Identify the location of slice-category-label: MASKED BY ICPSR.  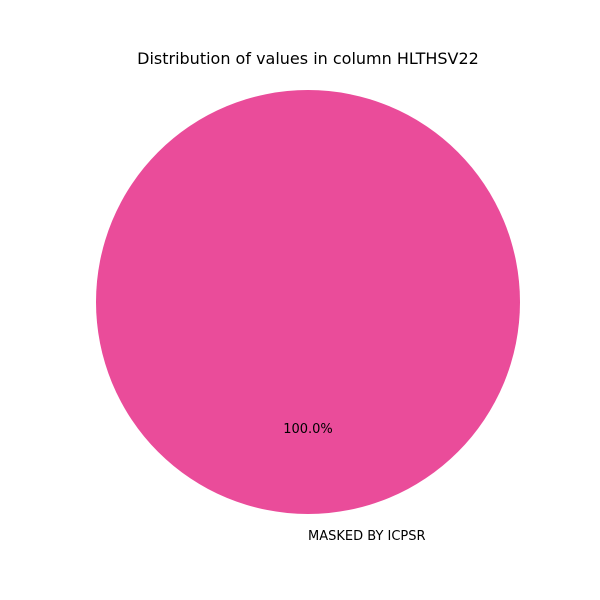
(367, 536).